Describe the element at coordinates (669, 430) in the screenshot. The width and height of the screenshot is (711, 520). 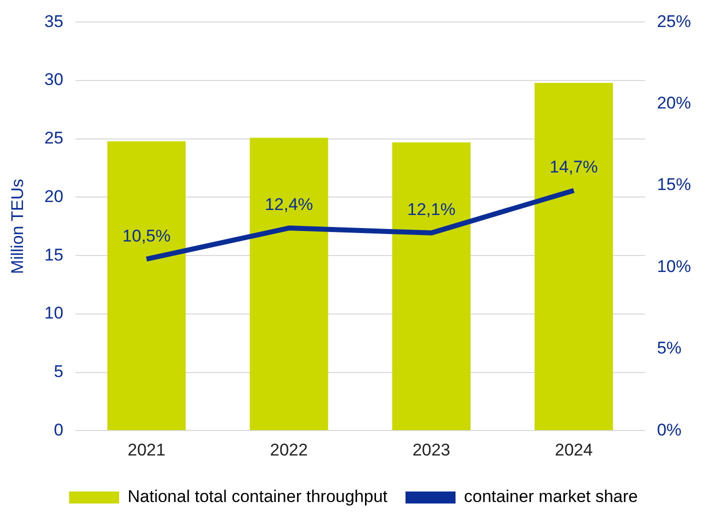
I see `y2-tick-label: 0%` at that location.